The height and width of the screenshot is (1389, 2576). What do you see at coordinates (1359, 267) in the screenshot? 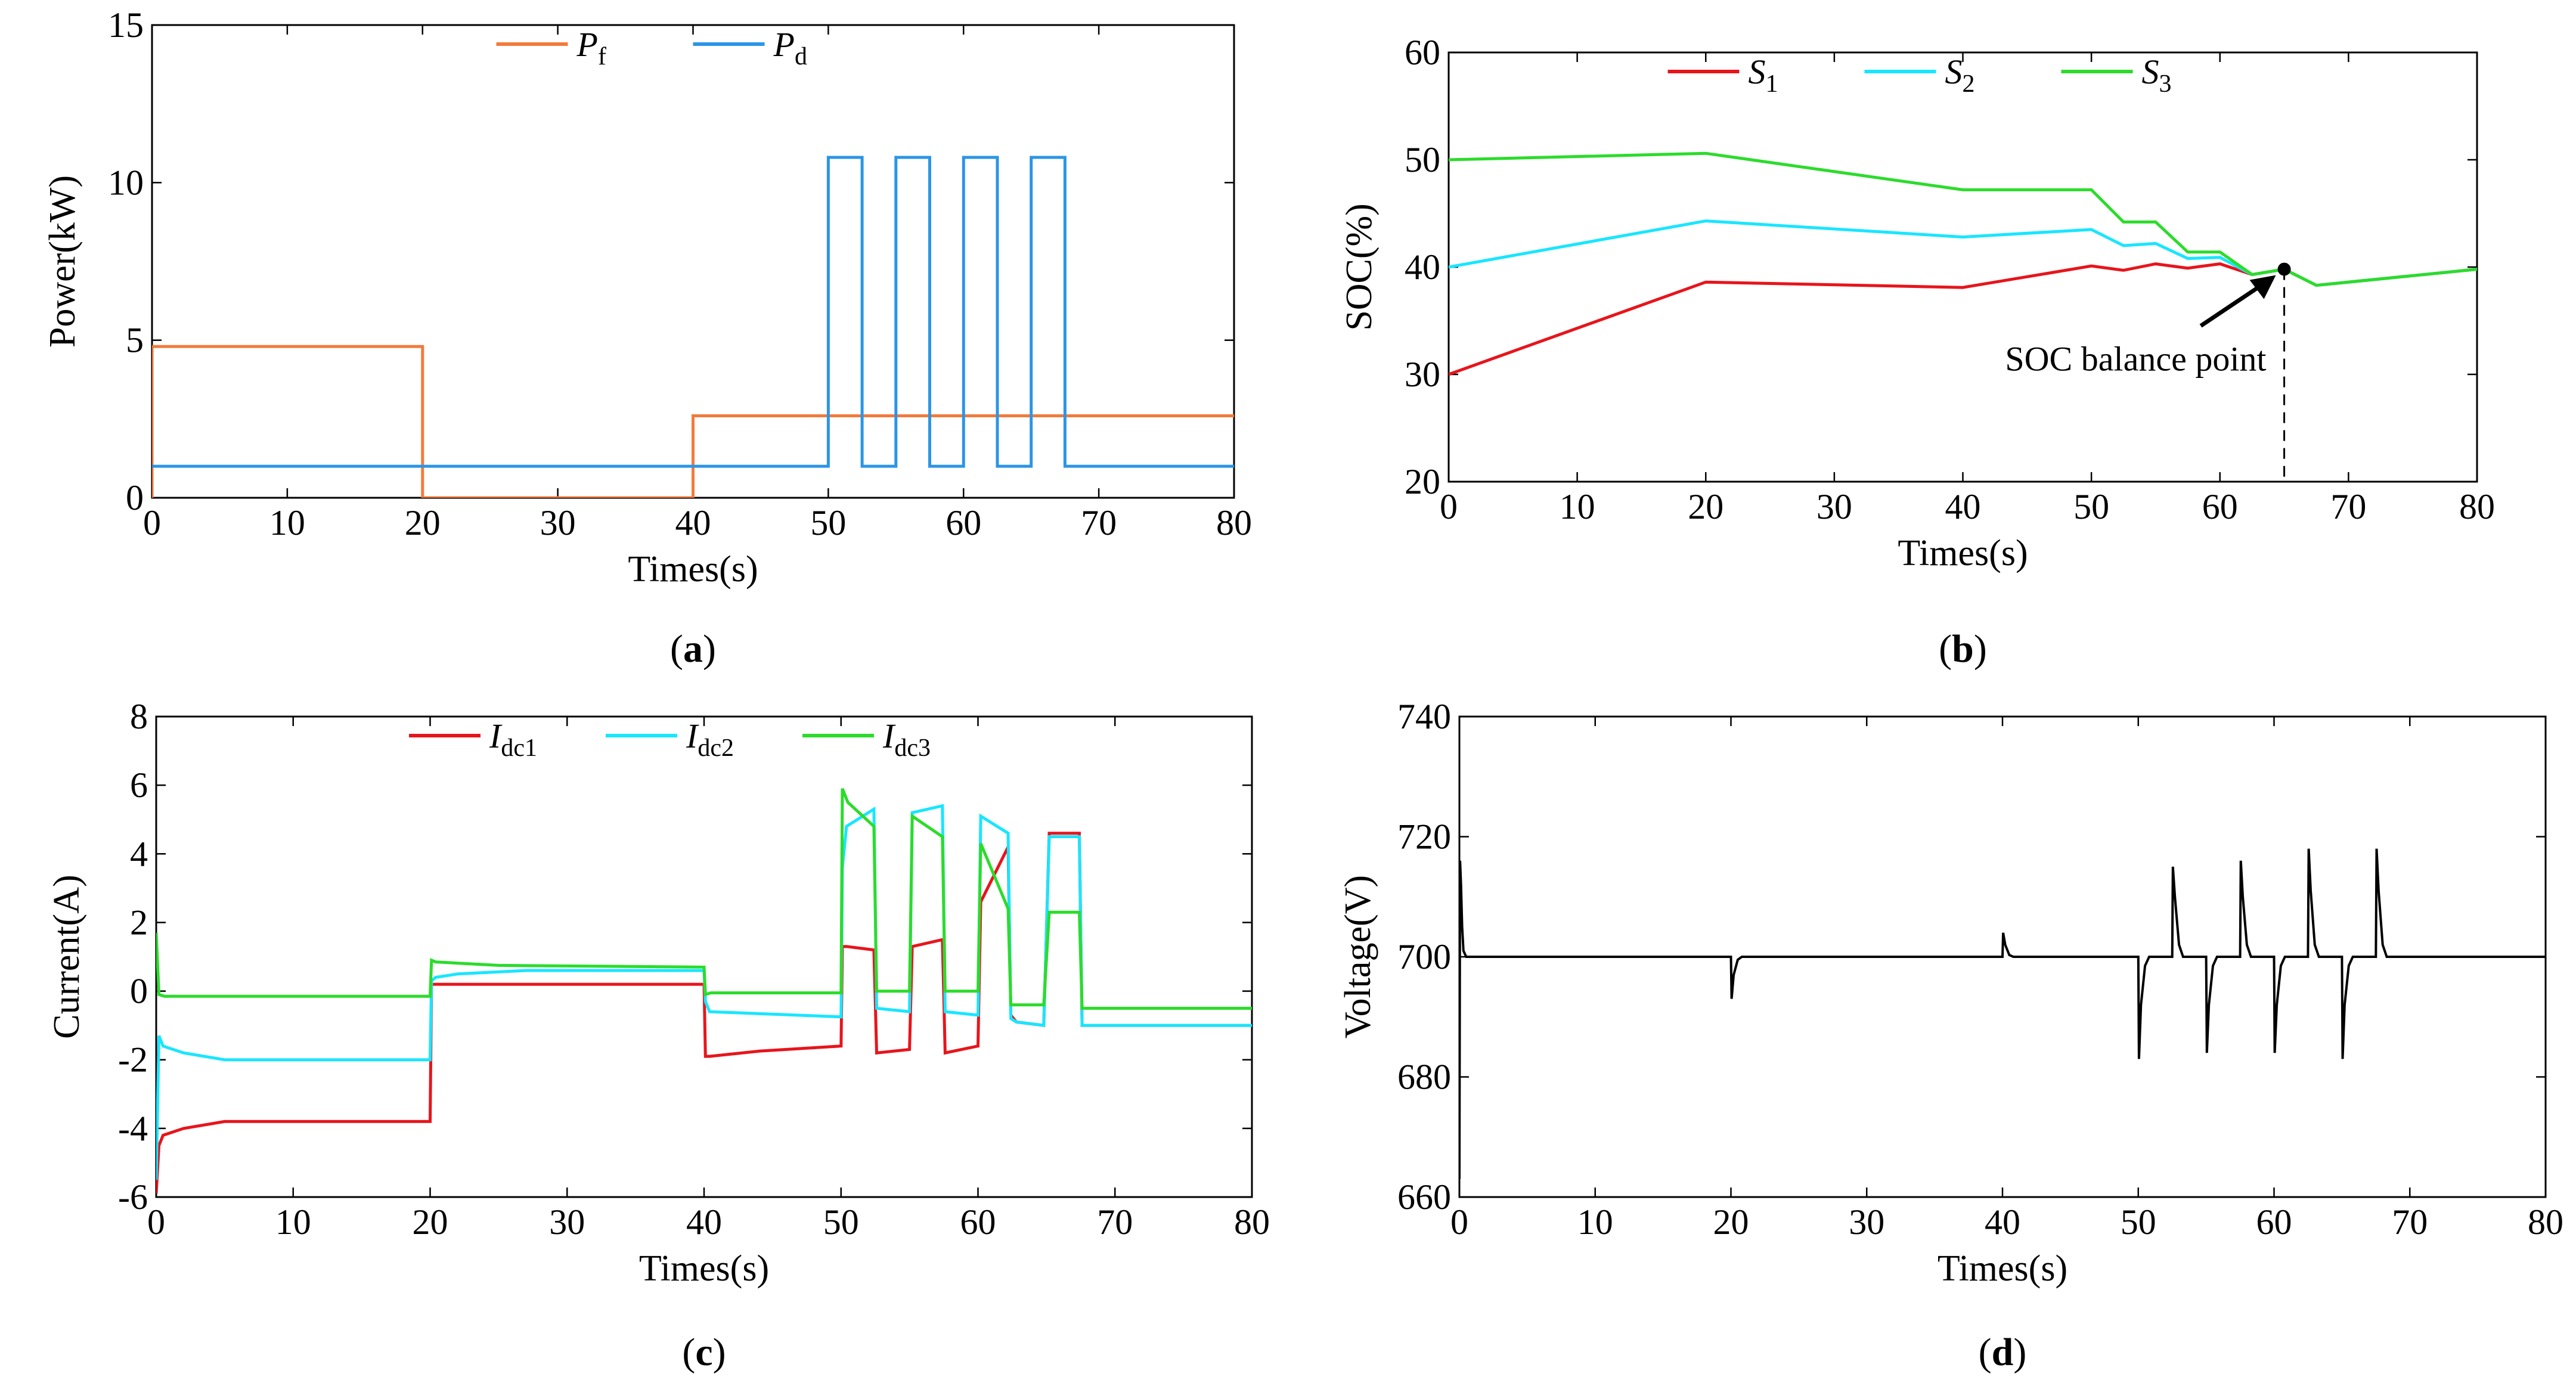
I see `y-axis-label: SOC(%)` at bounding box center [1359, 267].